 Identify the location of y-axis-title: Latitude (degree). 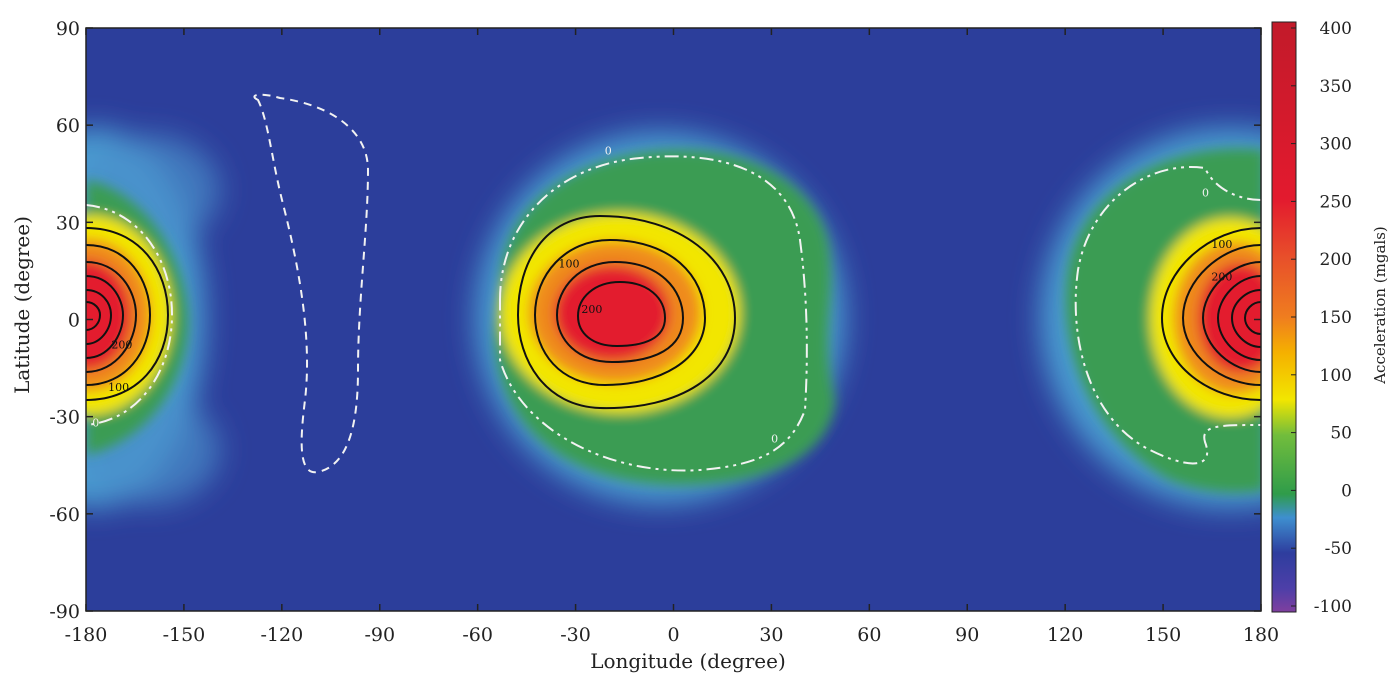
(22, 305).